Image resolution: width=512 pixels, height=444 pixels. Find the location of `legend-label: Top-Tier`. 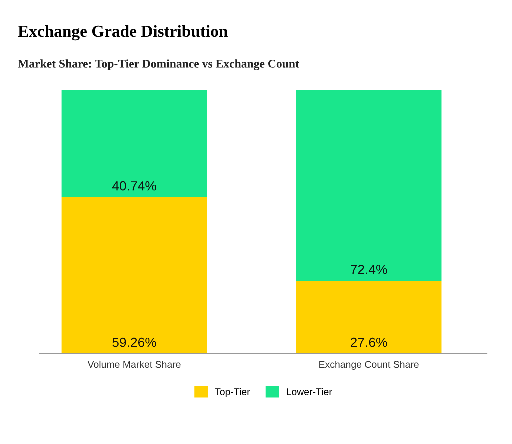

legend-label: Top-Tier is located at coordinates (232, 393).